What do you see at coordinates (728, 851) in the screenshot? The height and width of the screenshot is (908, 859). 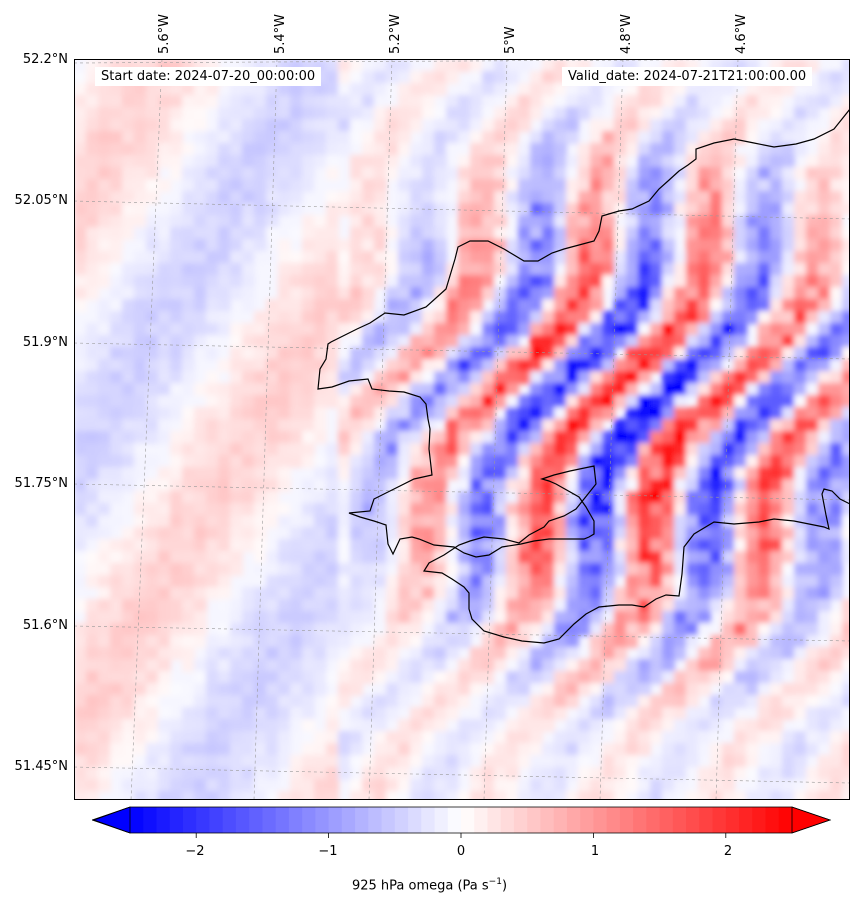 I see `colorbar-tick-label: 2` at bounding box center [728, 851].